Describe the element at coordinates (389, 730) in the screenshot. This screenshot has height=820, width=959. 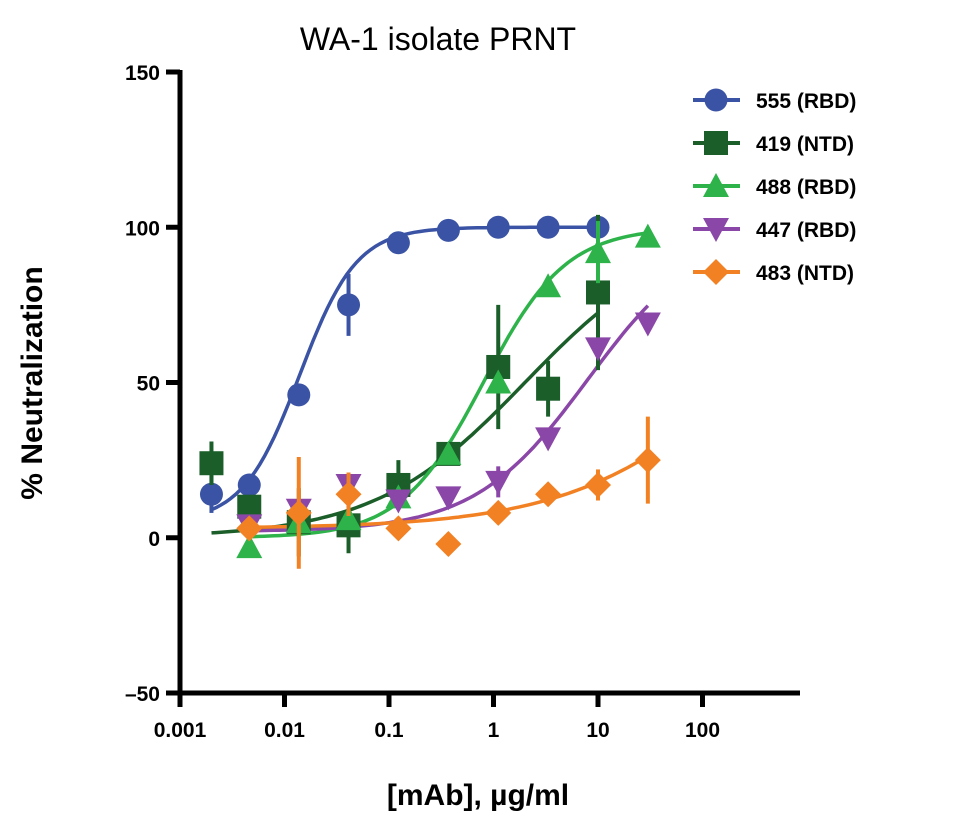
I see `x-tick-label: 0.1` at that location.